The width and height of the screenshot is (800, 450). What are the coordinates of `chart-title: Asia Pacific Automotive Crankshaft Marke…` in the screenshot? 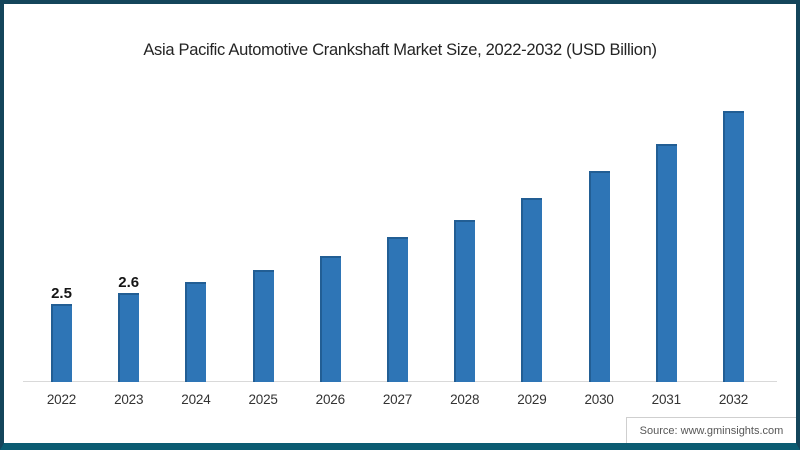 It's located at (400, 50).